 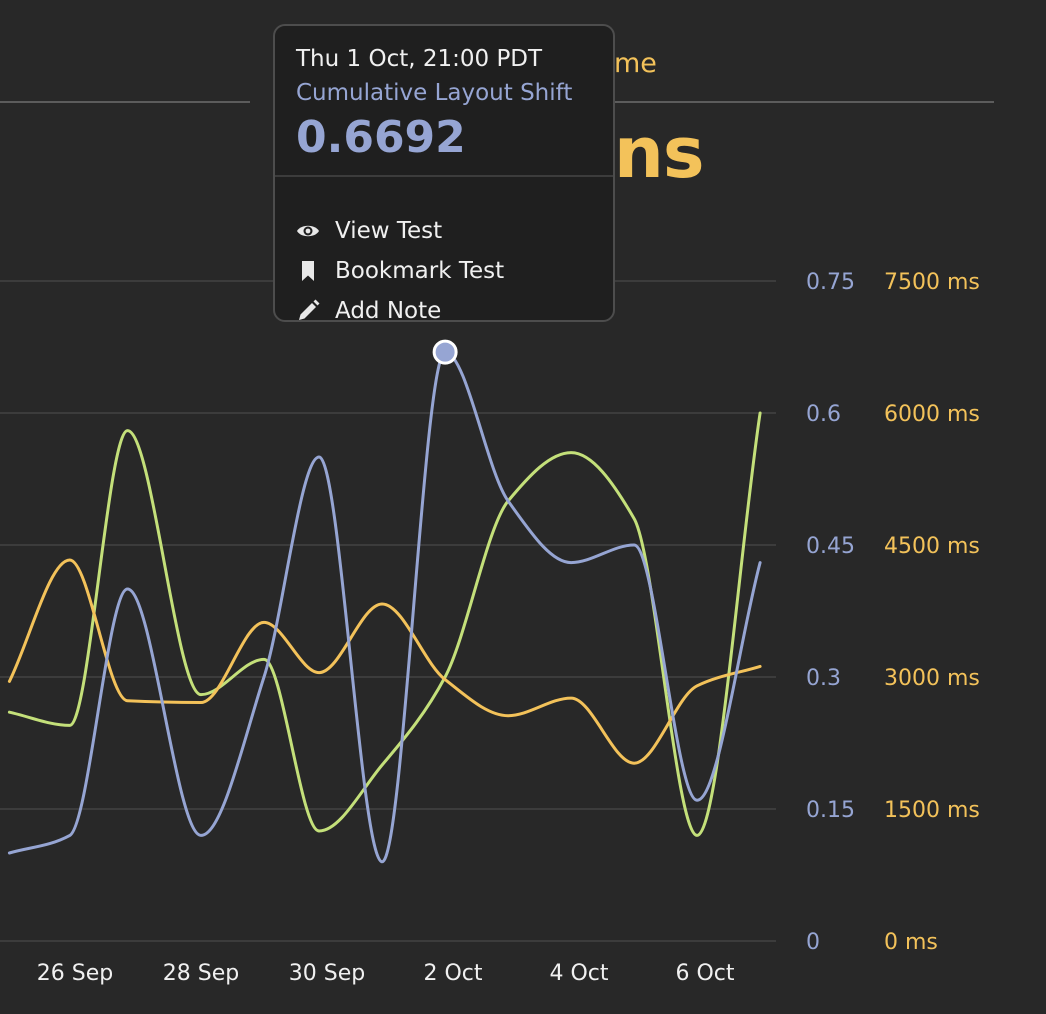 What do you see at coordinates (830, 546) in the screenshot?
I see `left-axis-tick-label: 0.45` at bounding box center [830, 546].